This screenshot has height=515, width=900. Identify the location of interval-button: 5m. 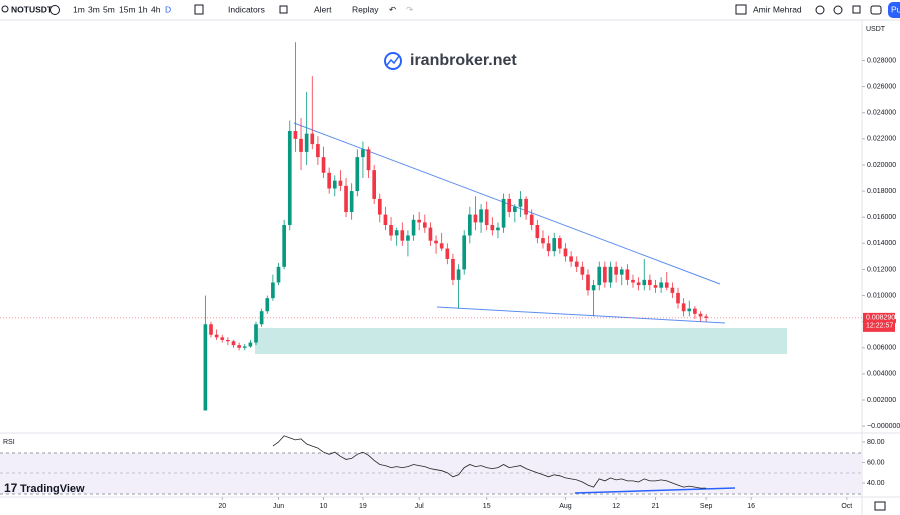
(109, 9).